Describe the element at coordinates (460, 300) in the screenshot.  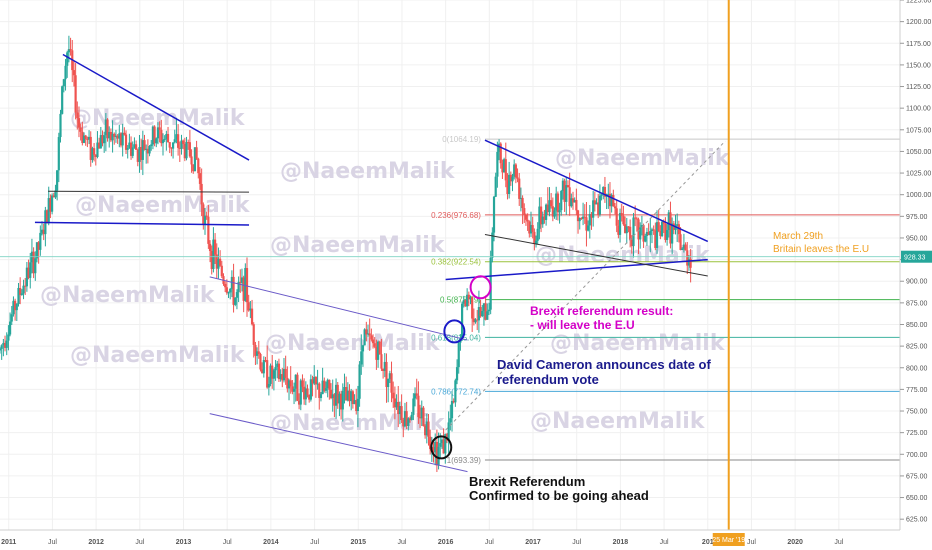
I see `fib-level-label: 0.5(878.79)` at that location.